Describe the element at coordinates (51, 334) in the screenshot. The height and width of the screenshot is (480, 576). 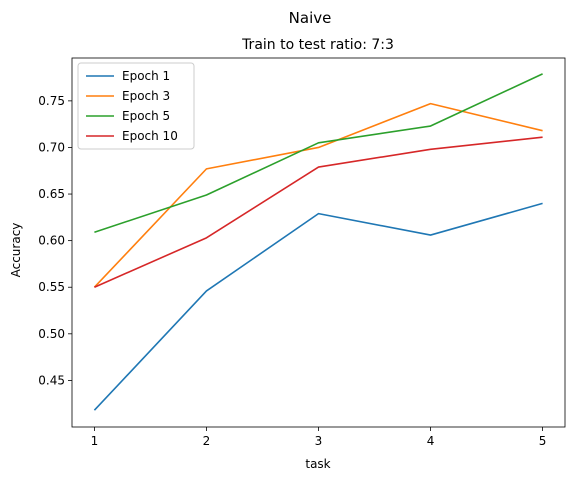
I see `y-tick-label: 0.50` at that location.